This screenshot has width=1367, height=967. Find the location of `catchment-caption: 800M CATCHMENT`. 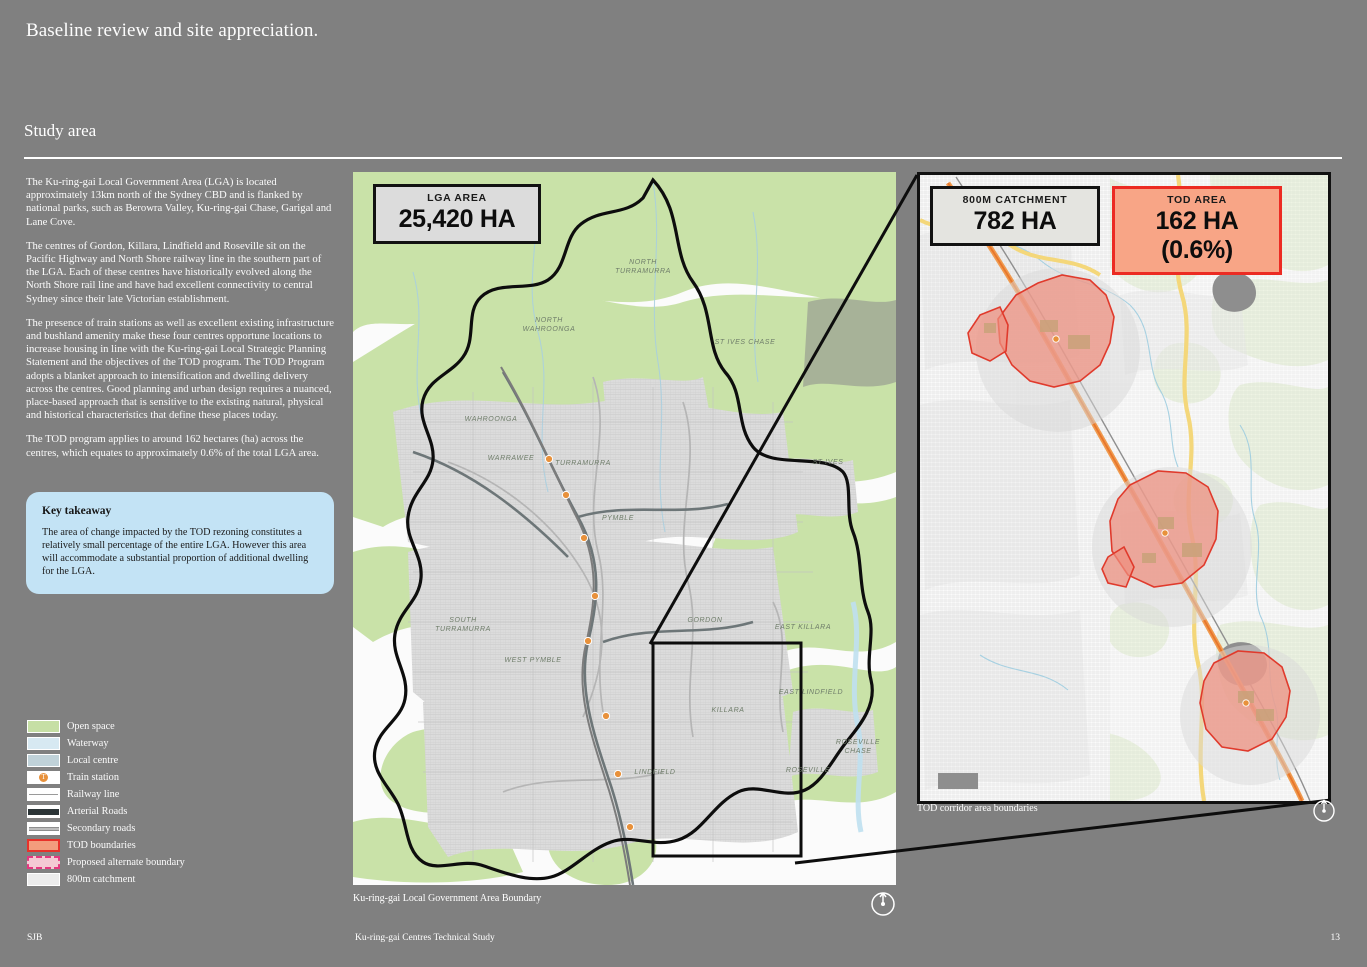

catchment-caption: 800M CATCHMENT is located at coordinates (1015, 200).